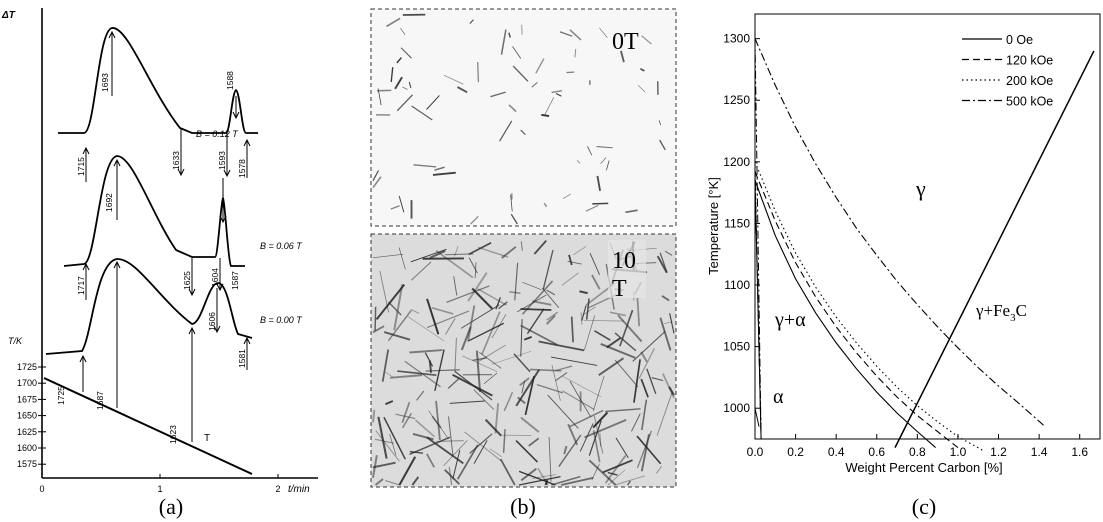 This screenshot has height=522, width=1103. I want to click on panel-a-marker-label: 1715, so click(81, 166).